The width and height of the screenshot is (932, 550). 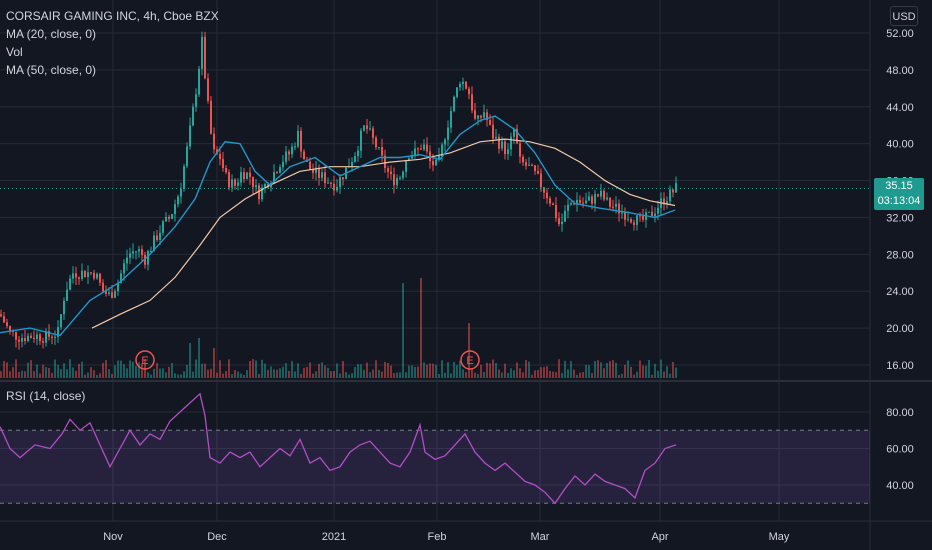 What do you see at coordinates (470, 360) in the screenshot?
I see `earnings-marker: E` at bounding box center [470, 360].